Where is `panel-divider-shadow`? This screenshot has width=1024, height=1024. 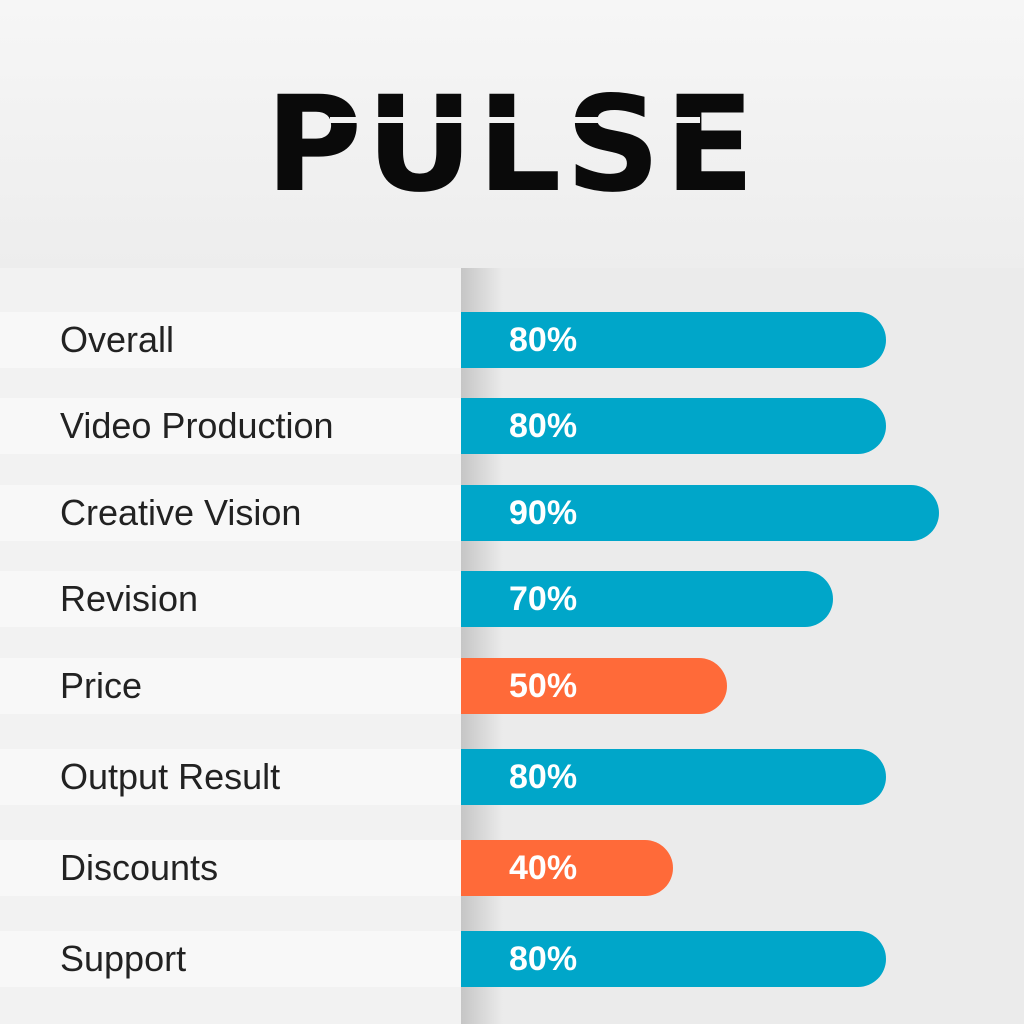
panel-divider-shadow is located at coordinates (482, 646).